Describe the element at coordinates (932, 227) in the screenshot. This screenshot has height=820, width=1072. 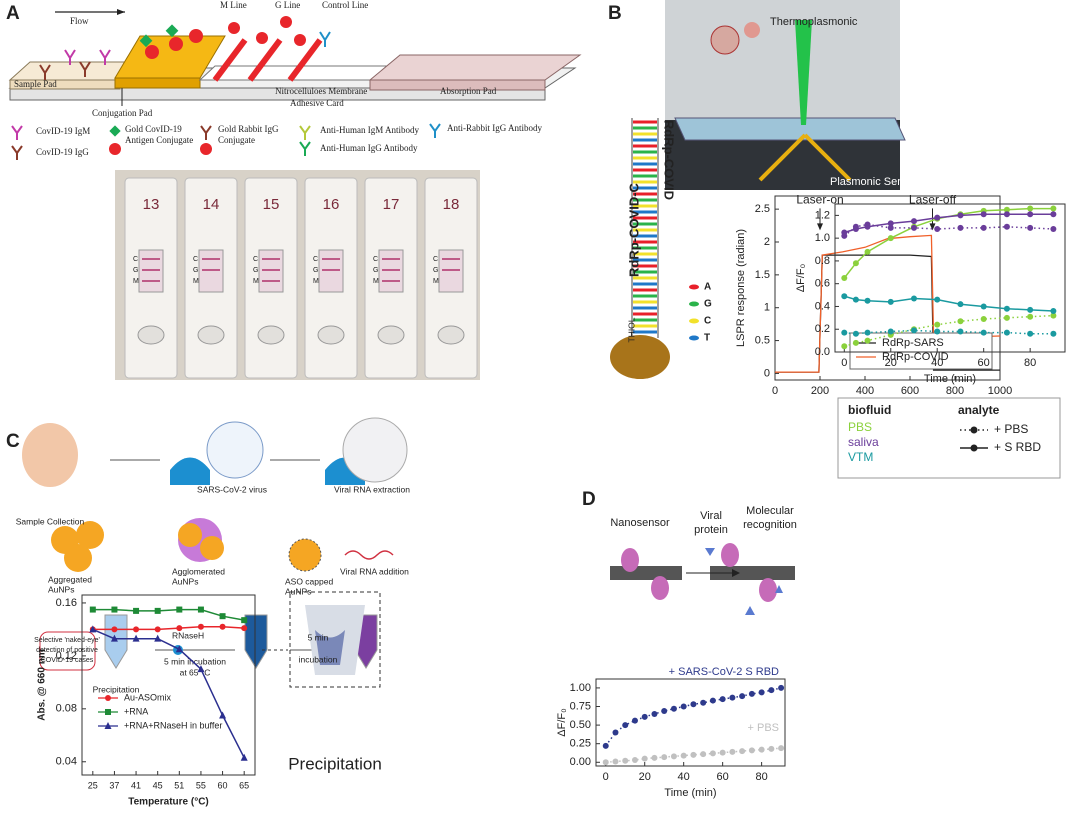
I see `arrow-head` at that location.